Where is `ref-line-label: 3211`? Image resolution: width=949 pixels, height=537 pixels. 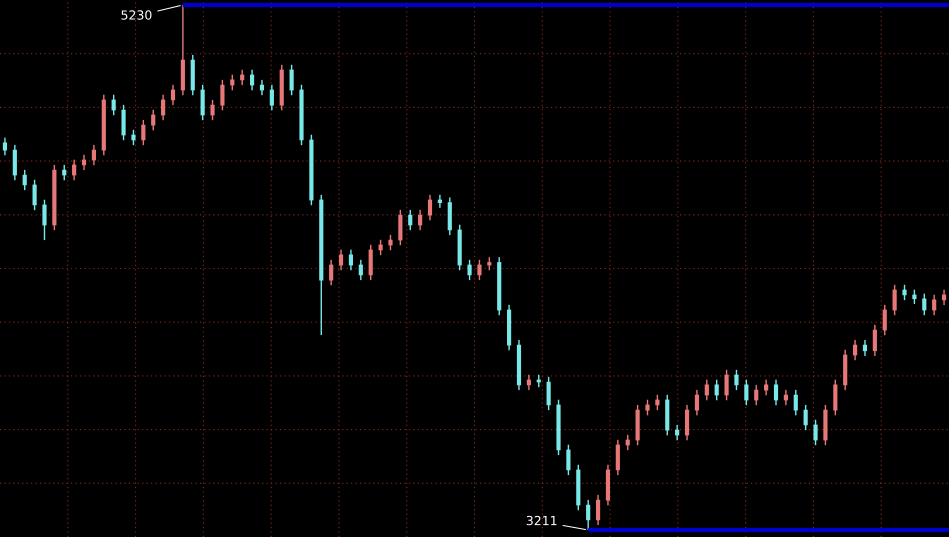 ref-line-label: 3211 is located at coordinates (541, 521).